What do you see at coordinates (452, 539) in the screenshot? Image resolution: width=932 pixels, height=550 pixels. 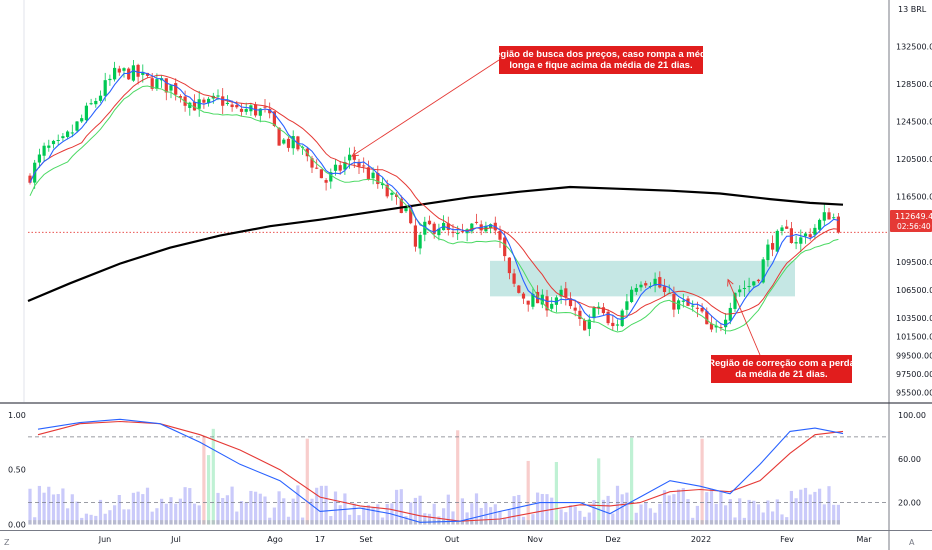 I see `time-tick-label: Out` at bounding box center [452, 539].